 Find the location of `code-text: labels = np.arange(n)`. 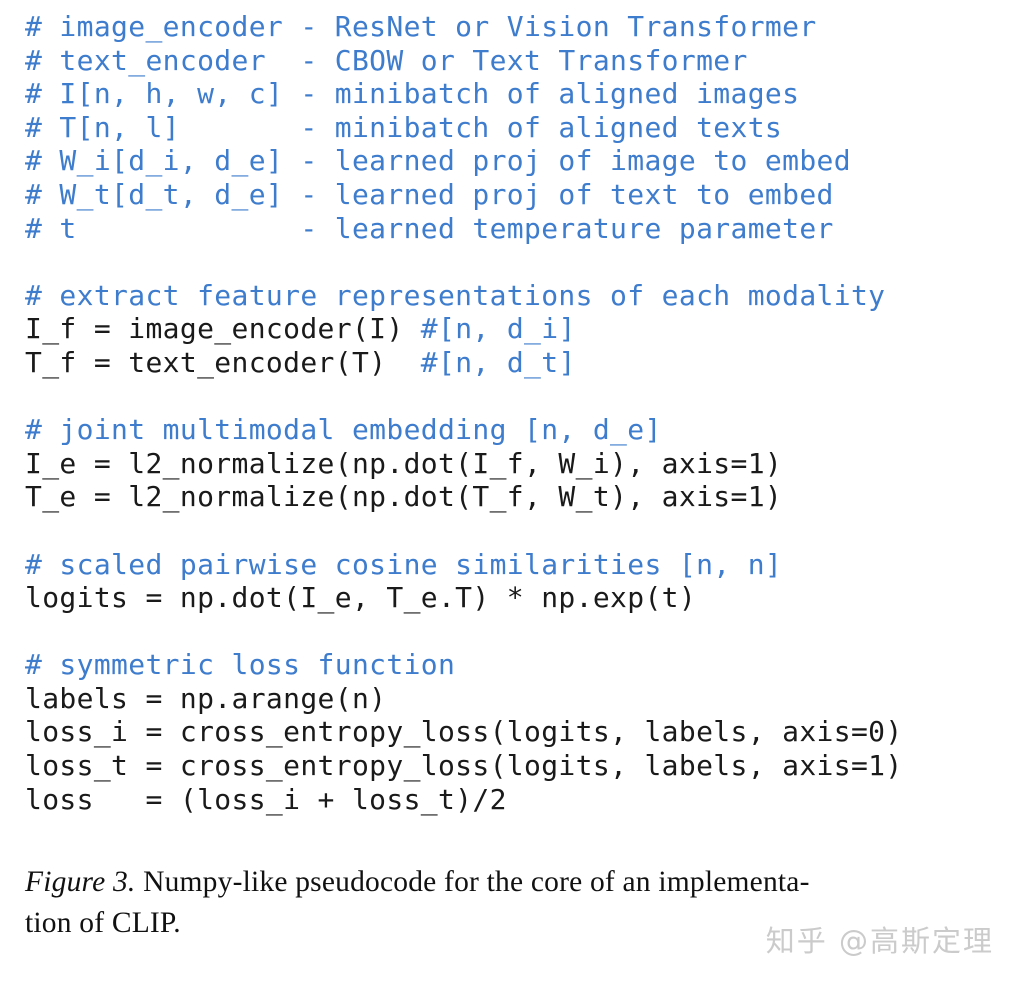

code-text: labels = np.arange(n) is located at coordinates (206, 698).